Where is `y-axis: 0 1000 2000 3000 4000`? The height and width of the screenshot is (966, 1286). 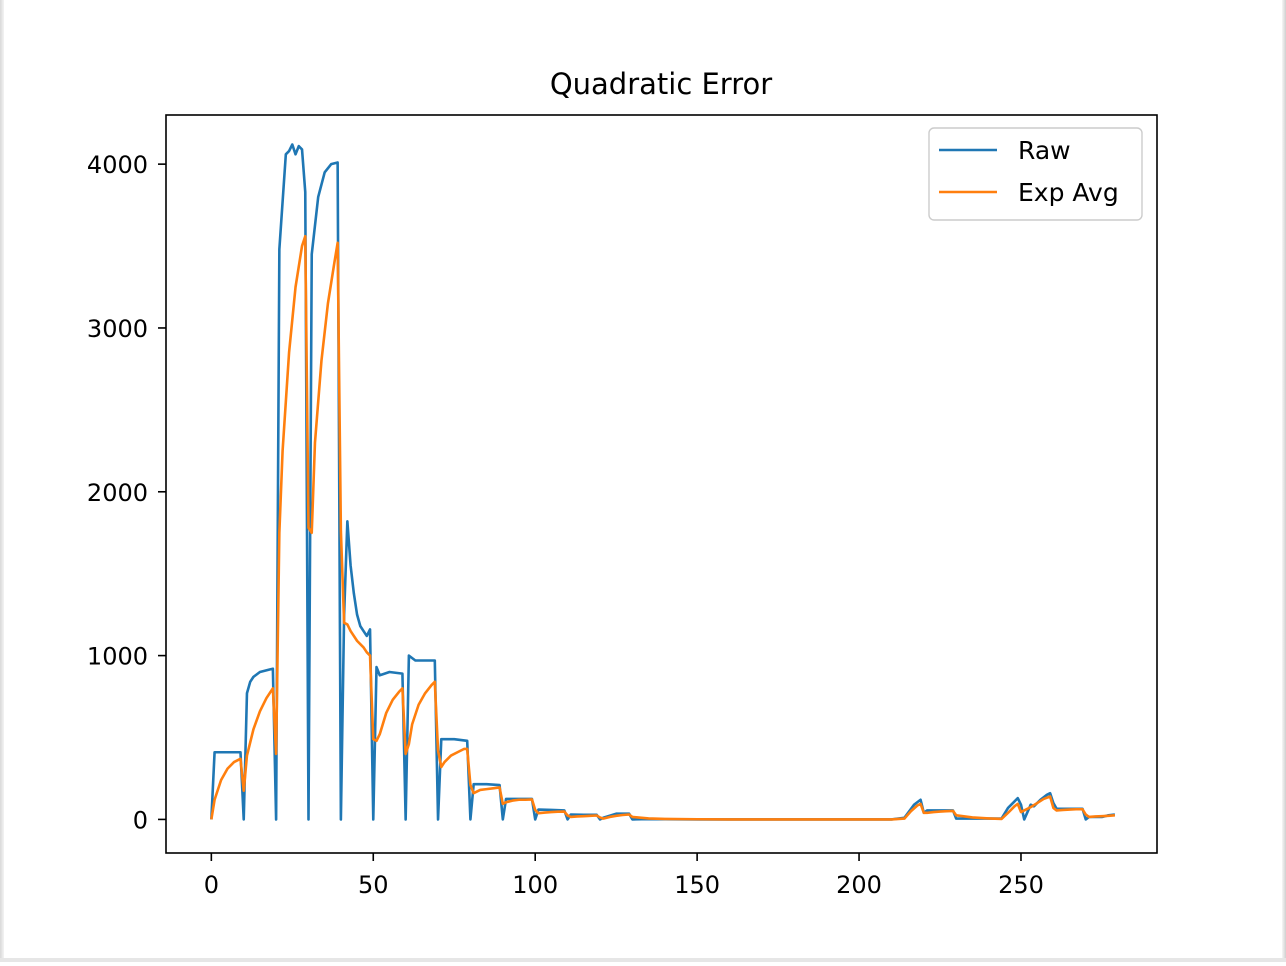
y-axis: 0 1000 2000 3000 4000 is located at coordinates (126, 492).